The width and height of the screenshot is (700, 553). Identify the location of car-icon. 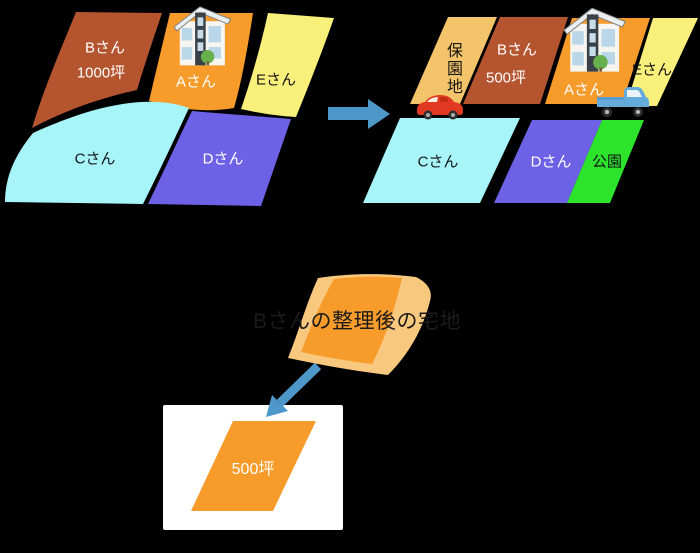
(440, 107).